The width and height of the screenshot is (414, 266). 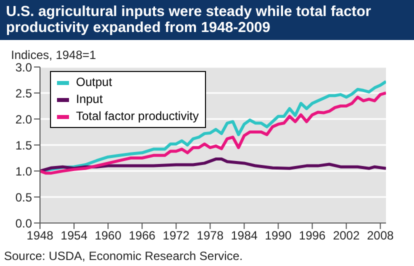 What do you see at coordinates (244, 235) in the screenshot?
I see `x-tick-label: 1984` at bounding box center [244, 235].